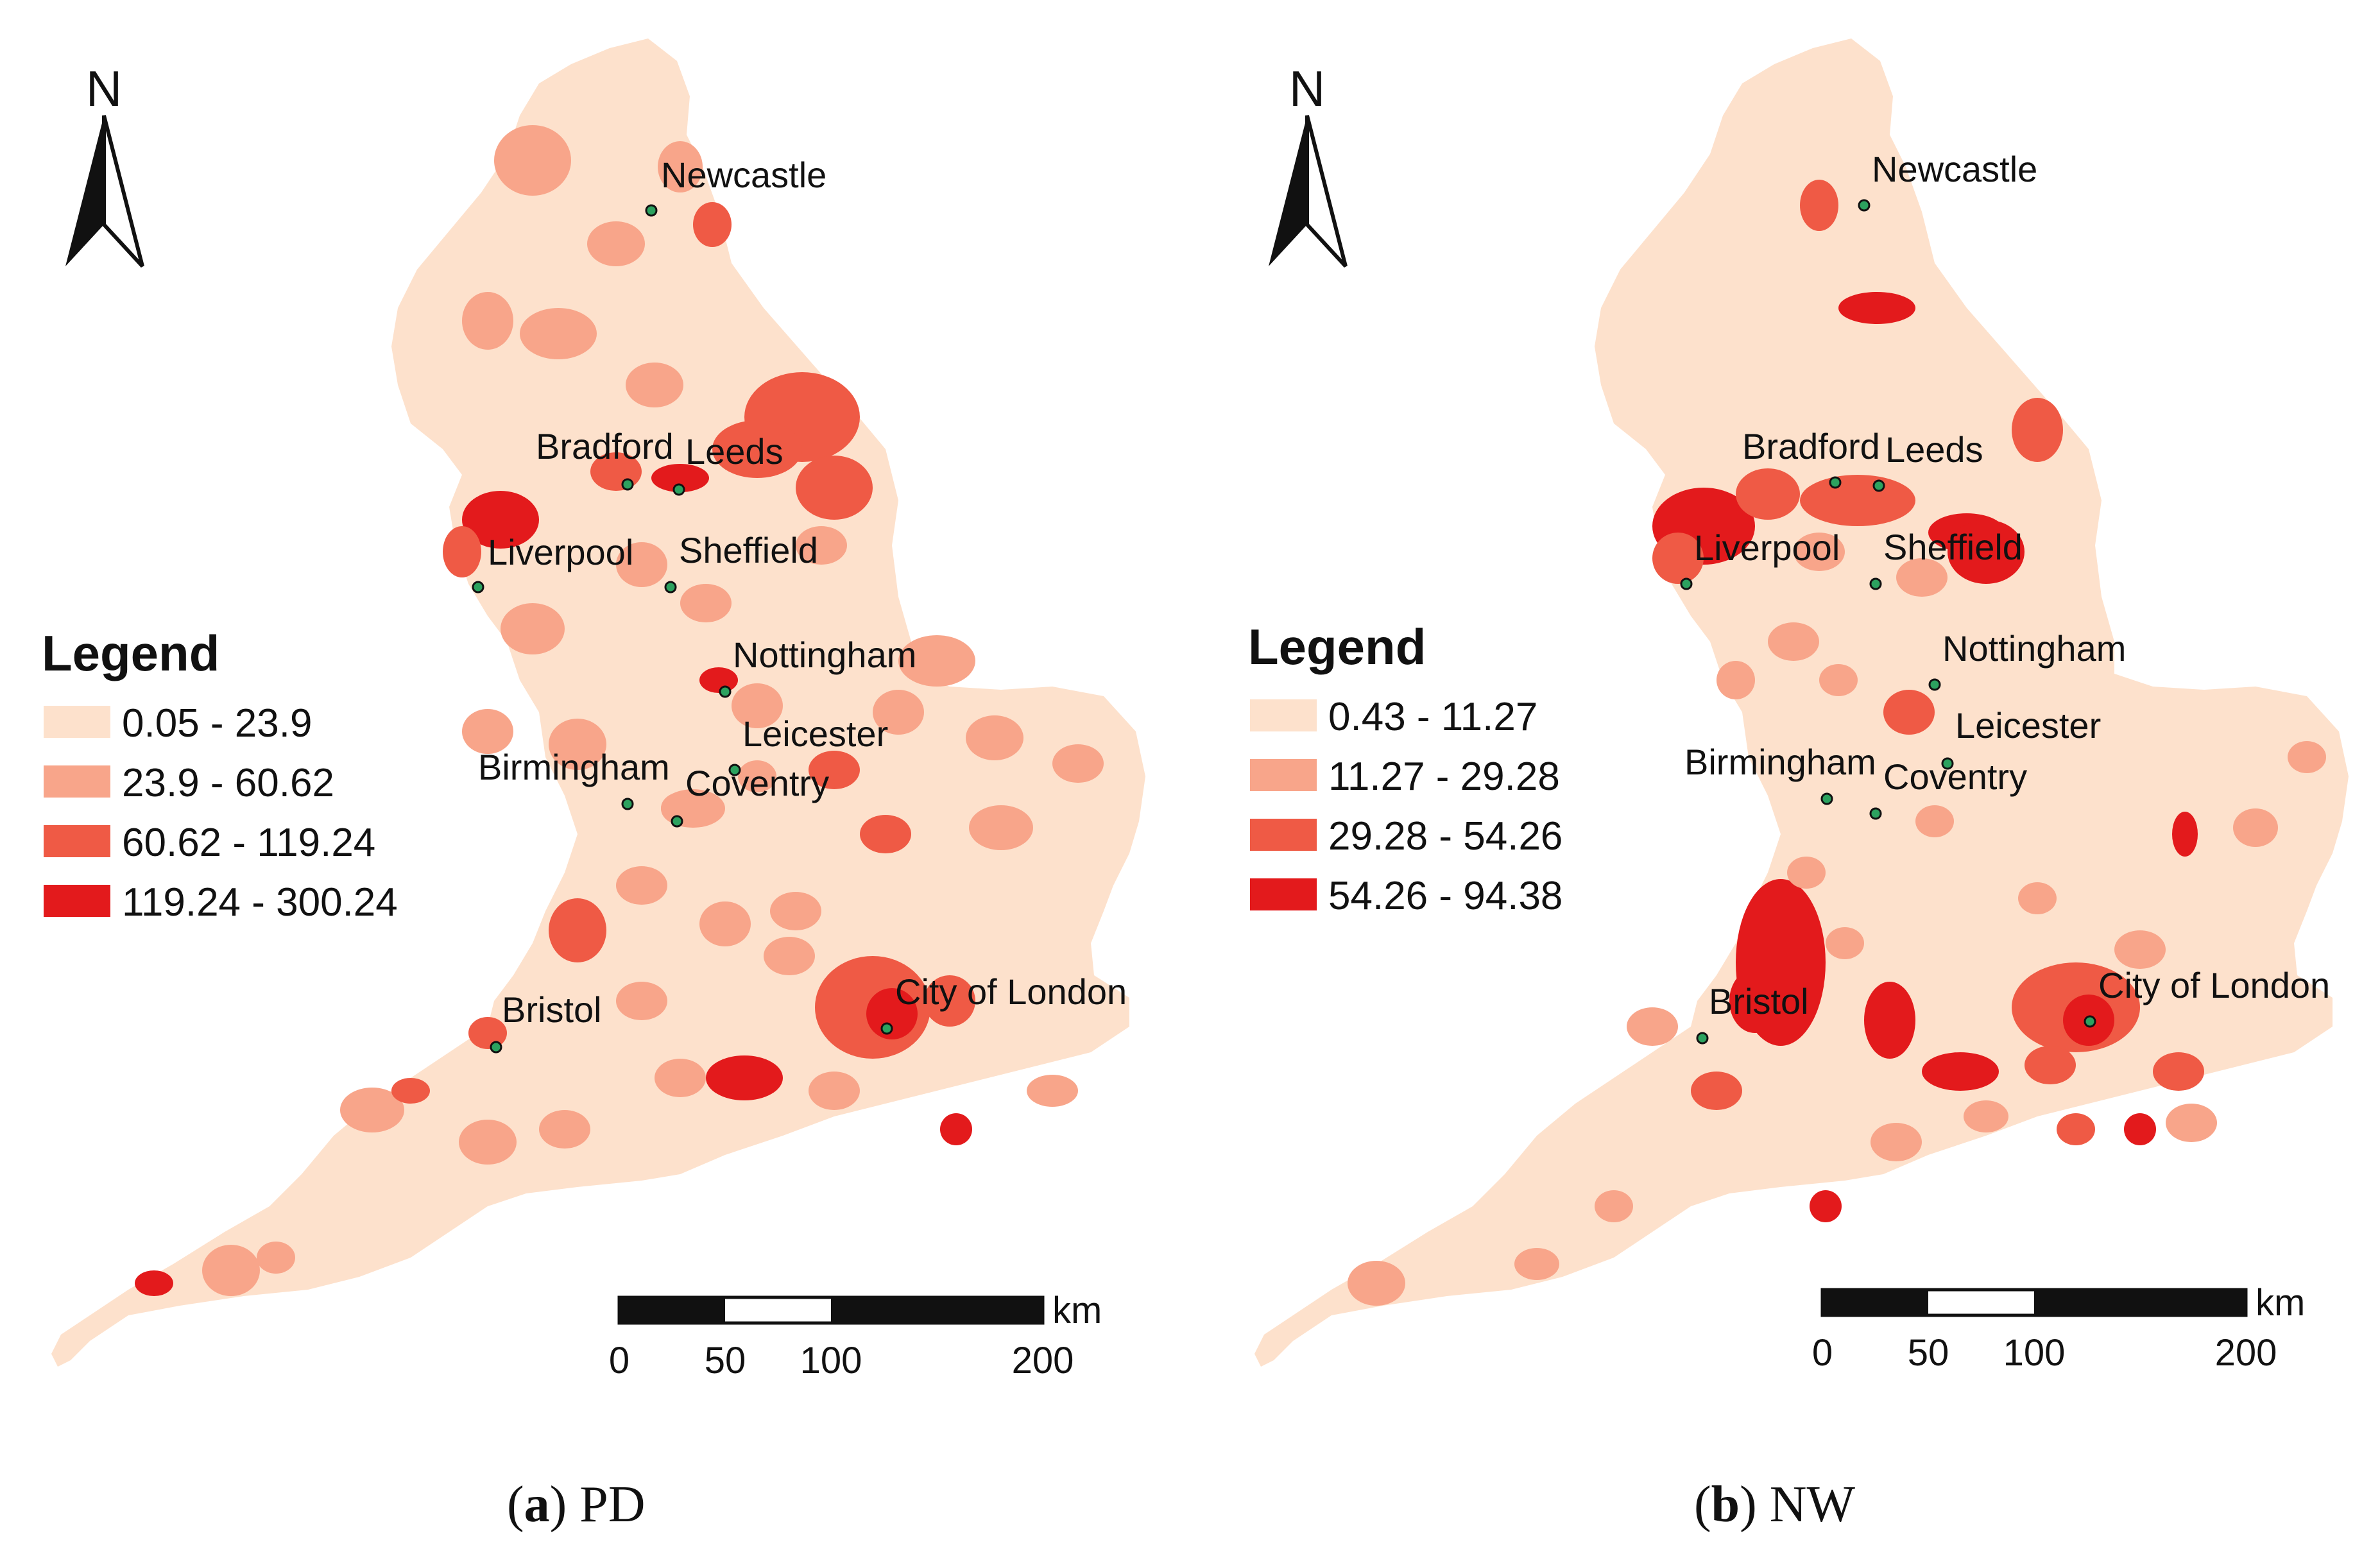 The image size is (2380, 1563). Describe the element at coordinates (1077, 1310) in the screenshot. I see `scale-unit: km` at that location.